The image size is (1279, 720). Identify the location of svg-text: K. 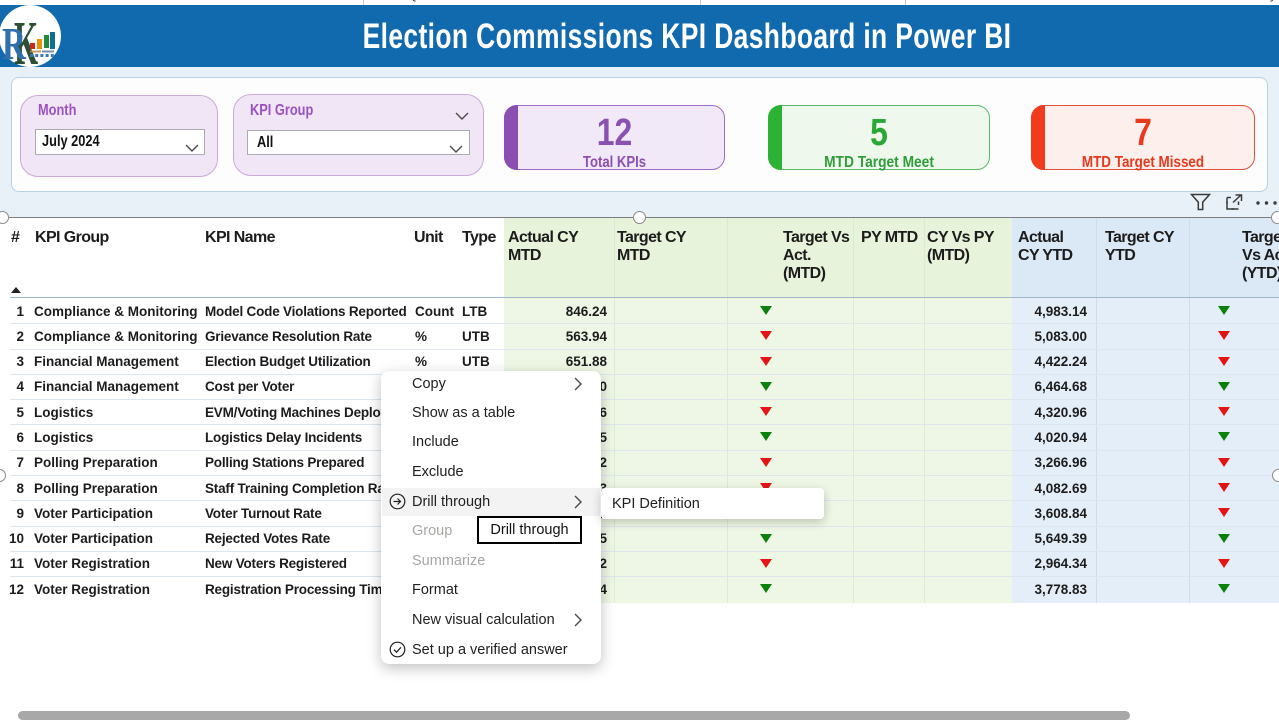
(26, 38).